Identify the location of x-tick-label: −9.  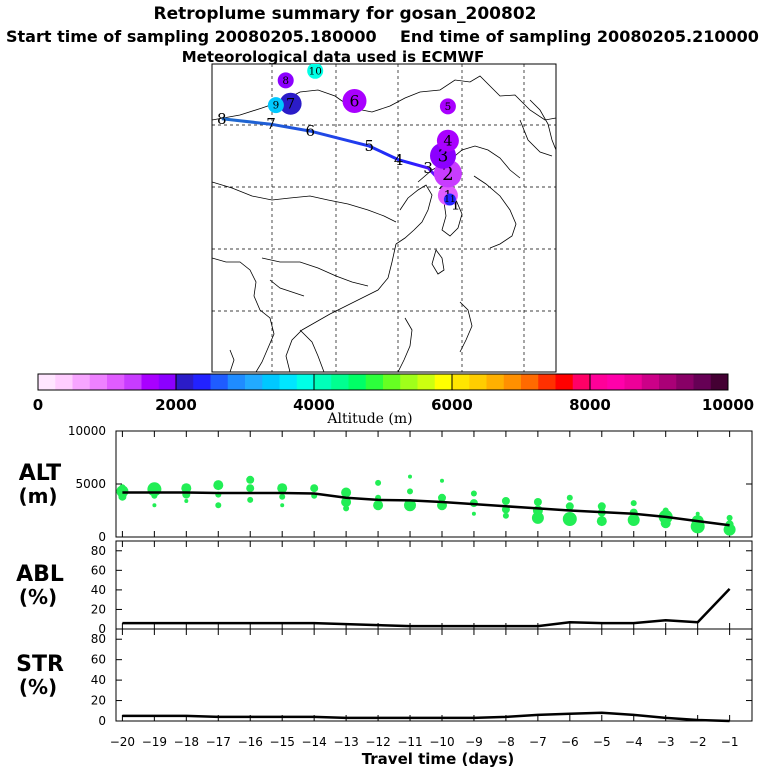
(474, 742).